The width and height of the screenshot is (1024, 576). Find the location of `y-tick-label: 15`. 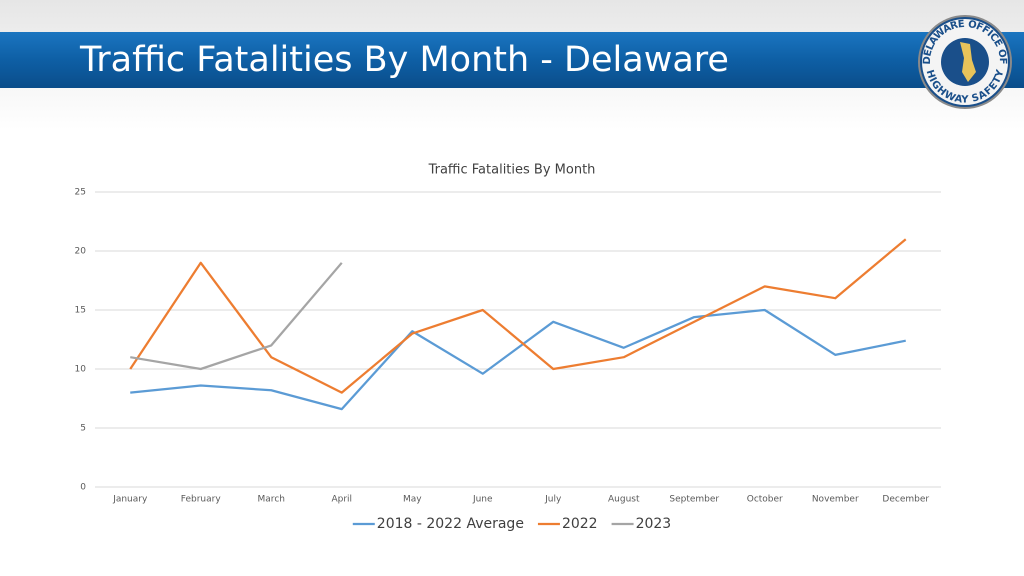

y-tick-label: 15 is located at coordinates (80, 311).